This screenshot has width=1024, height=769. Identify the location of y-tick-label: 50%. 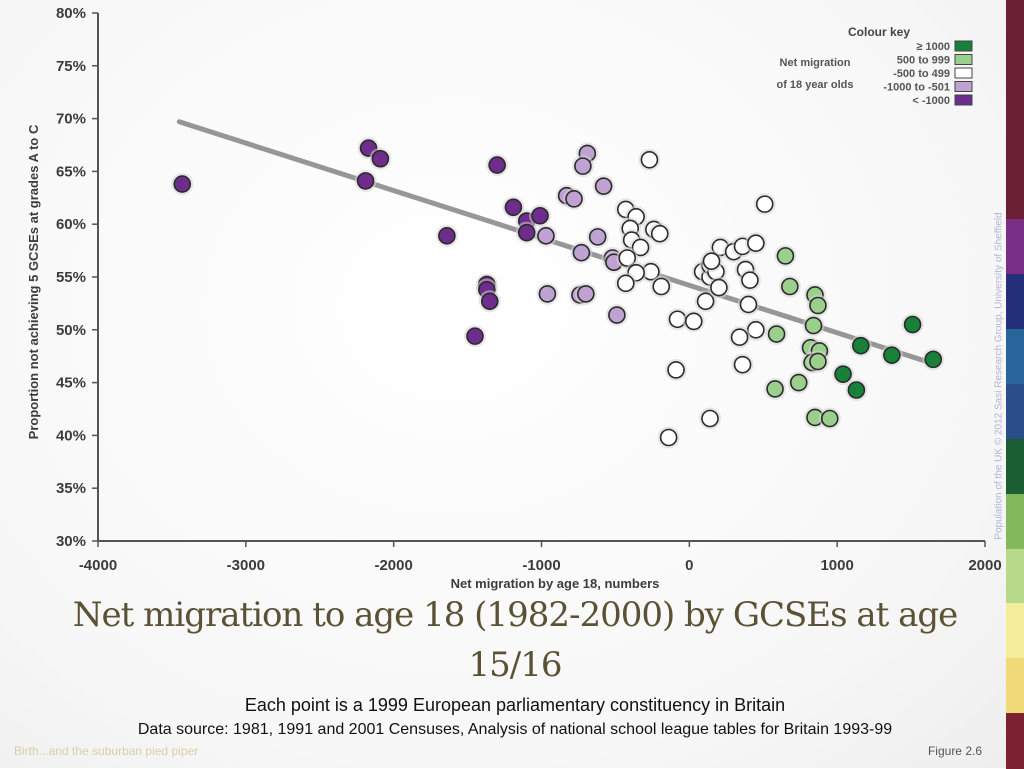
(71, 330).